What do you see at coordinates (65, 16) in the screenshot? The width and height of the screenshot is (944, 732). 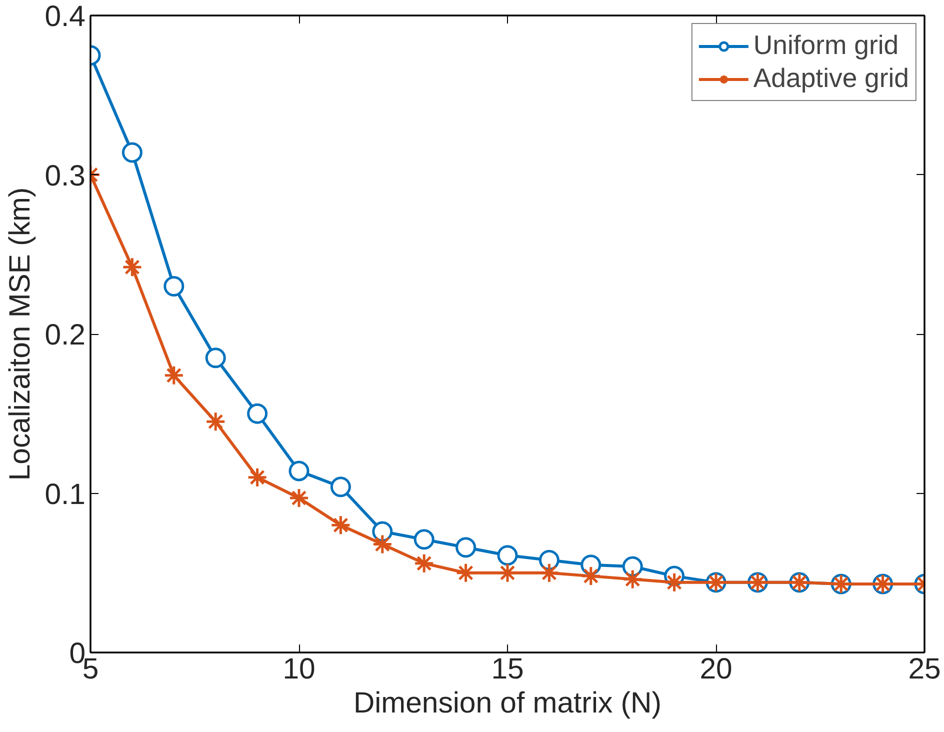 I see `y-tick-label: 0.4` at bounding box center [65, 16].